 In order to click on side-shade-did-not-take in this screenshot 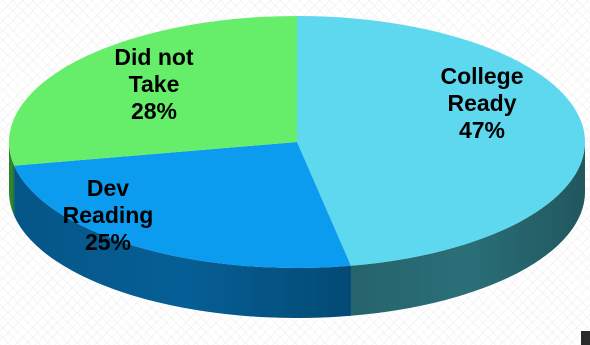, I will do `click(12, 179)`.